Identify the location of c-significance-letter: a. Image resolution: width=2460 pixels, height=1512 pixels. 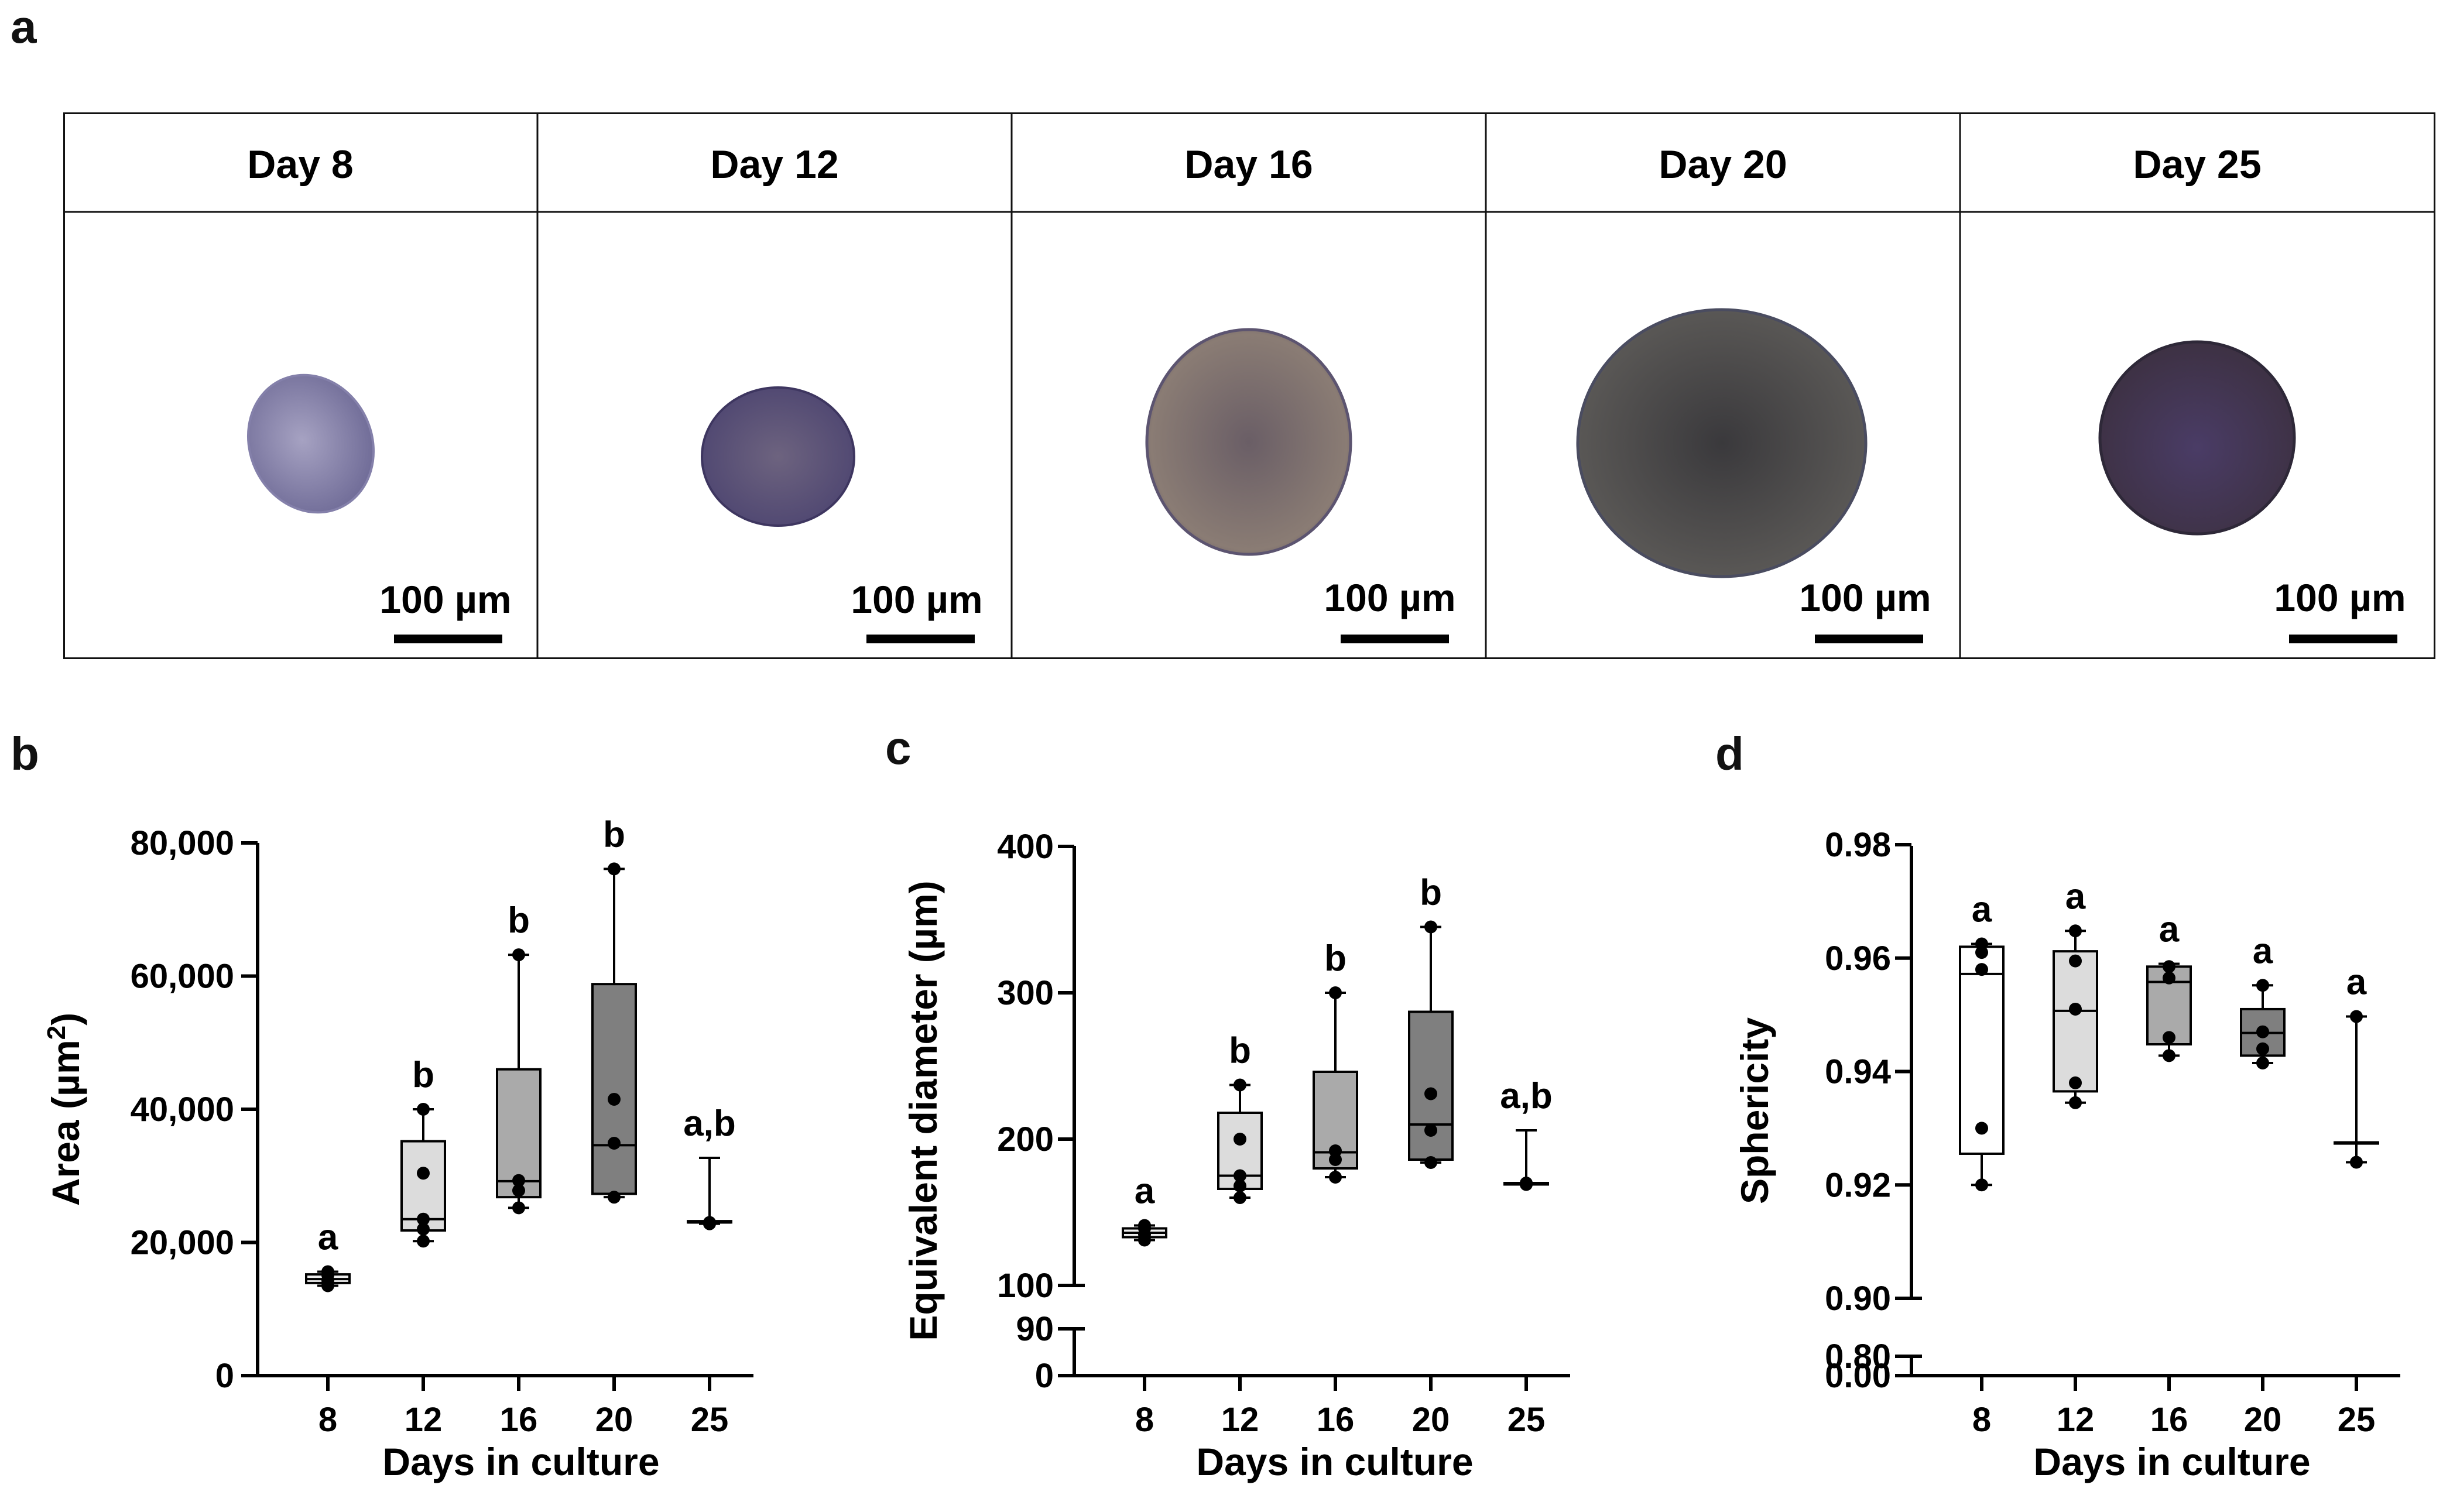
(1145, 1191).